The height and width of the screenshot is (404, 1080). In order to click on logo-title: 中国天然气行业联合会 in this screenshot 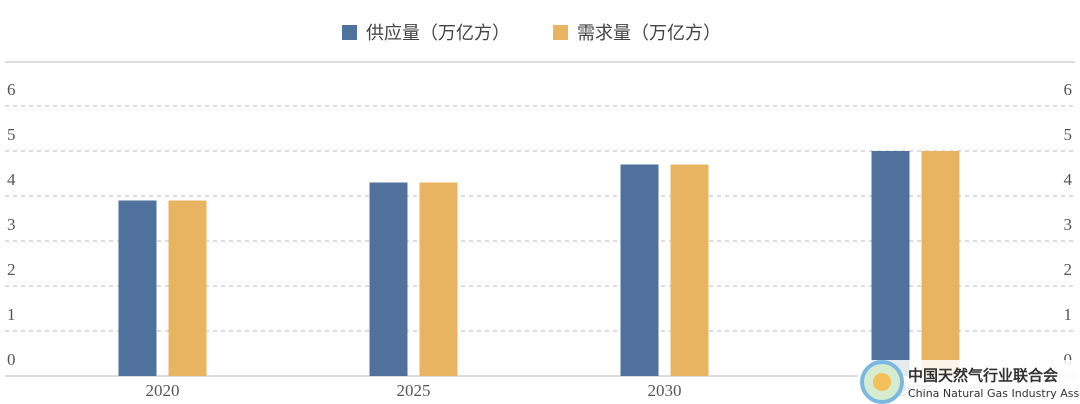, I will do `click(983, 376)`.